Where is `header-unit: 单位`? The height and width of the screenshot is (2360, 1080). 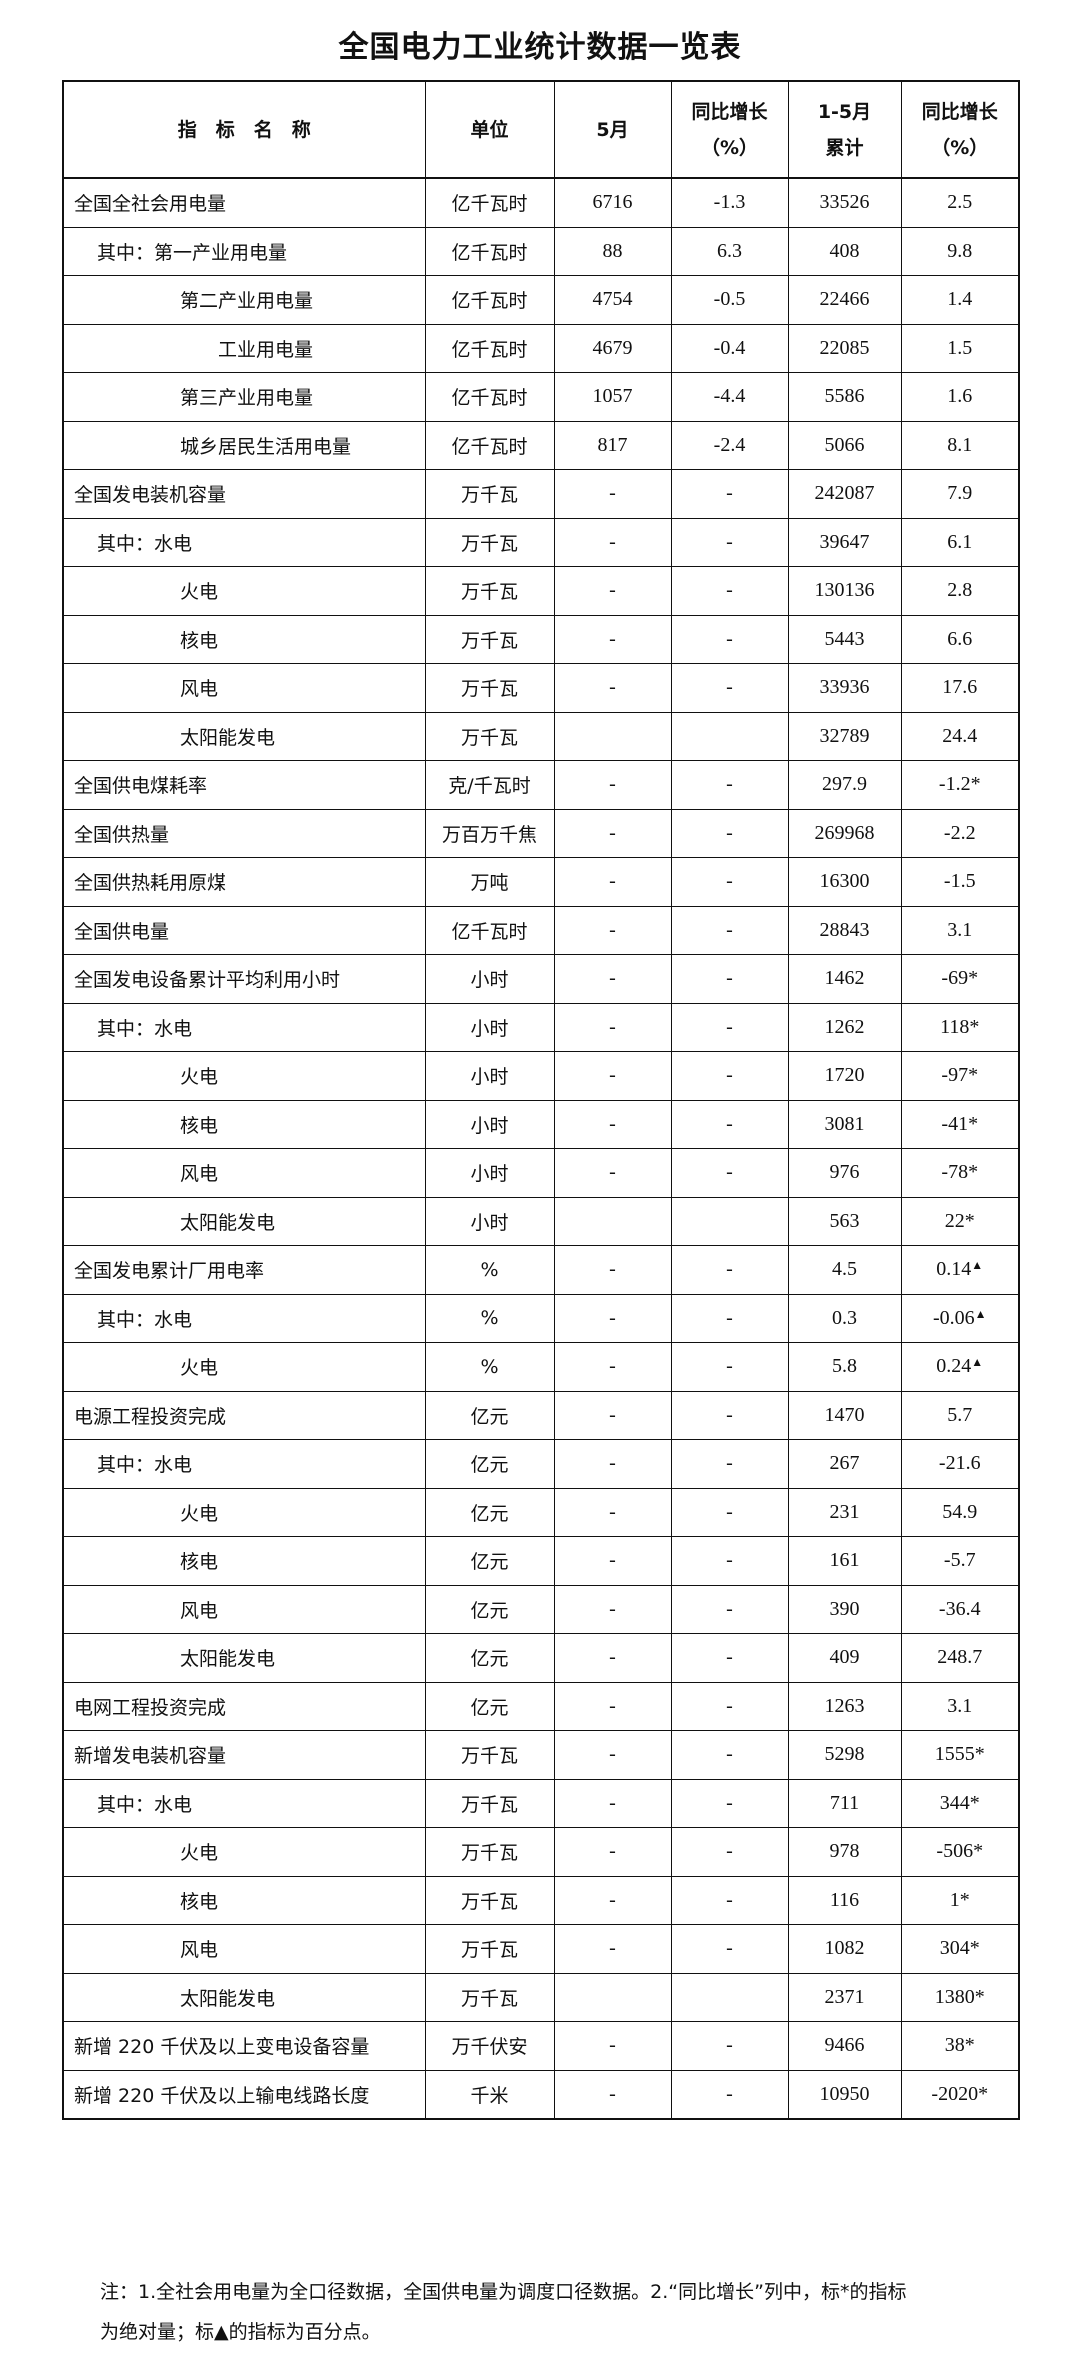 header-unit: 单位 is located at coordinates (489, 129).